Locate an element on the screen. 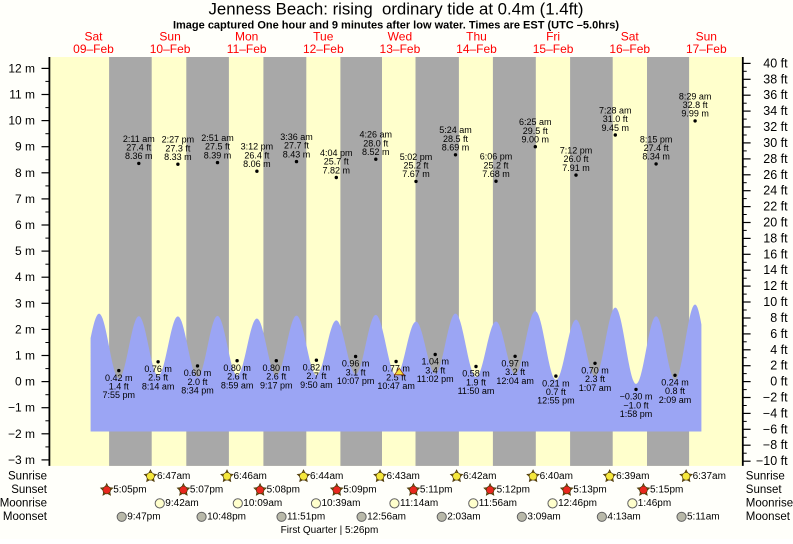 The height and width of the screenshot is (544, 793). svg-text: 9.99 m is located at coordinates (695, 114).